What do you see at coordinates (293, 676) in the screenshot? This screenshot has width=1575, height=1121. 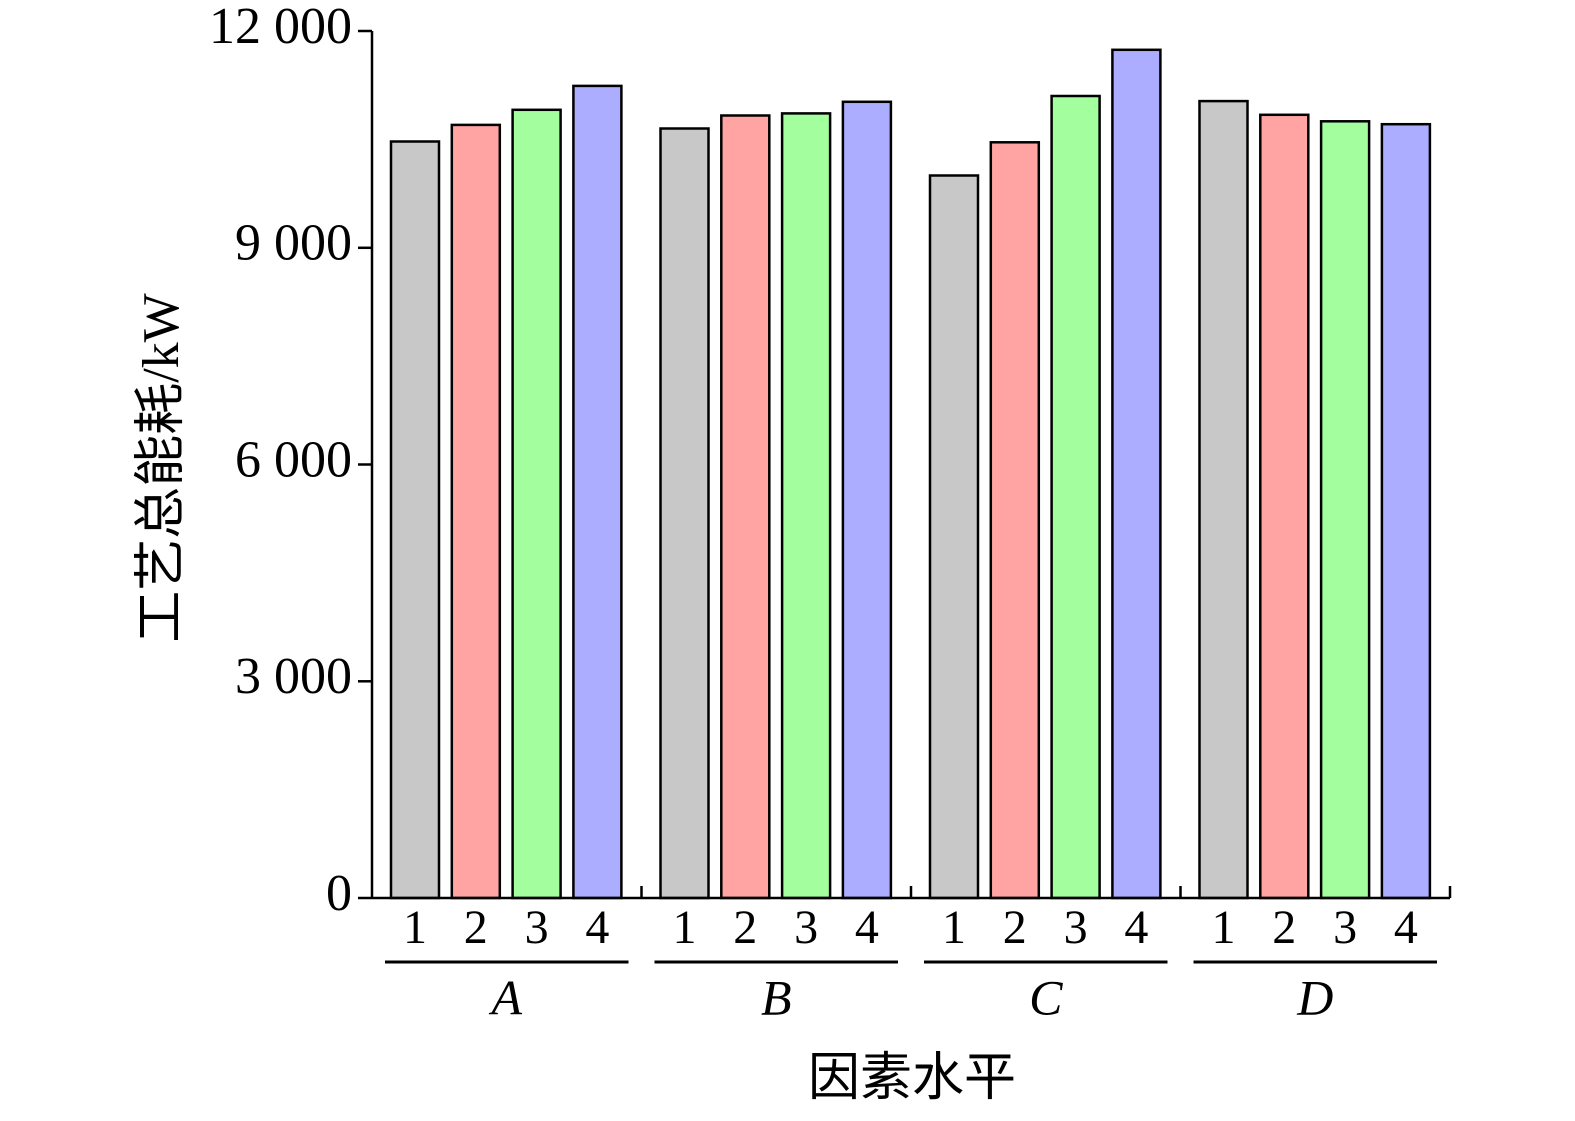 I see `y-tick-label: 3 000` at bounding box center [293, 676].